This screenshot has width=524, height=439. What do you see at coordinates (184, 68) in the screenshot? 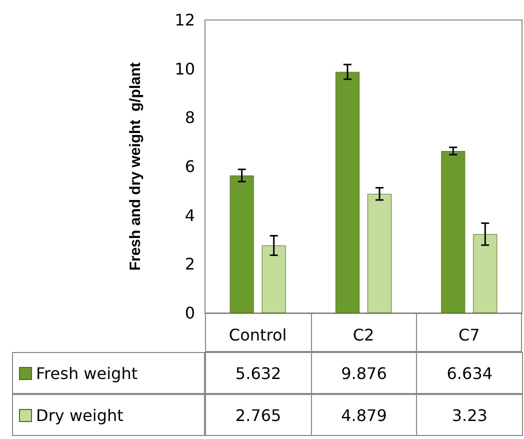
I see `y-tick-label: 10` at bounding box center [184, 68].